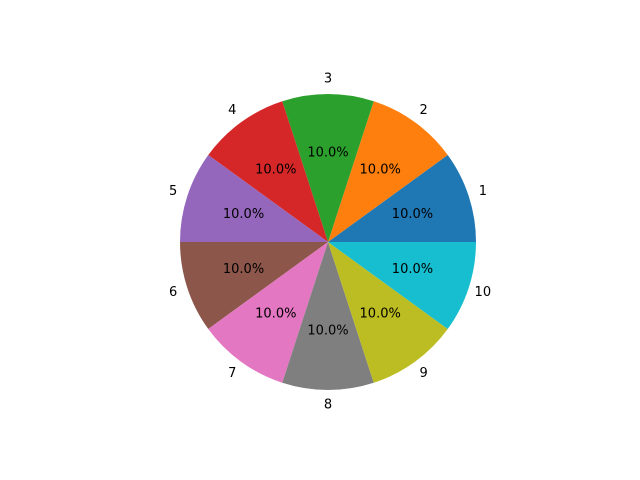  I want to click on pie-category-label-10: 10, so click(483, 292).